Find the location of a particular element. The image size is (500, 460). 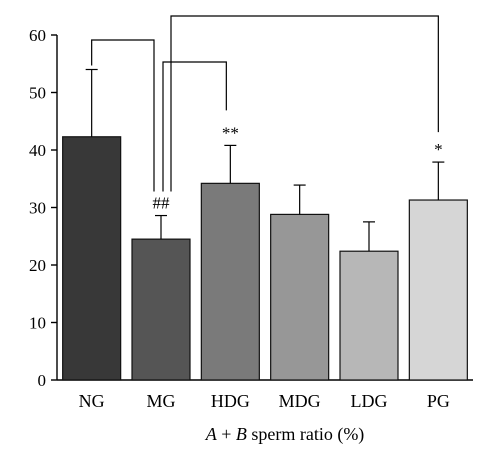

x-tick-label: HDG is located at coordinates (230, 401).